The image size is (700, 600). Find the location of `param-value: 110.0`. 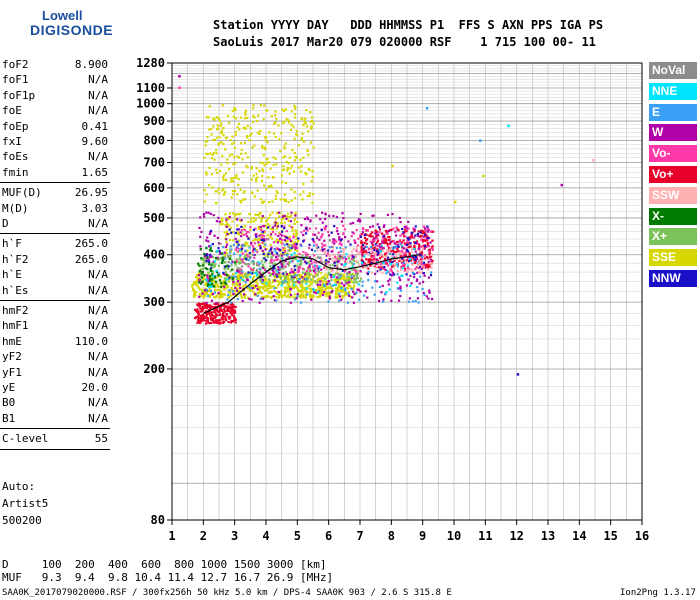

param-value: 110.0 is located at coordinates (91, 341).